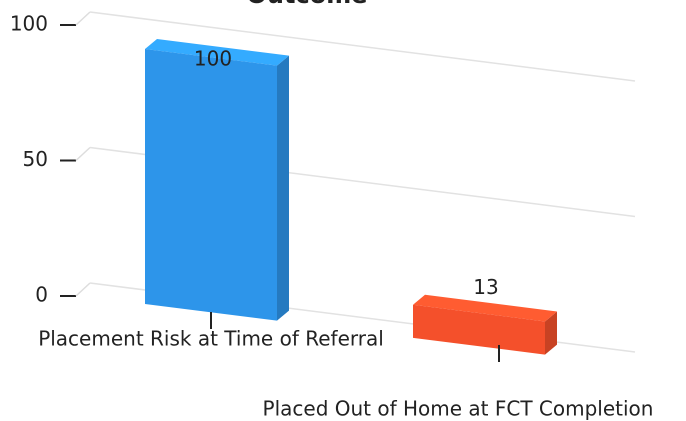 Image resolution: width=686 pixels, height=421 pixels. I want to click on y-tick-label: 100, so click(29, 24).